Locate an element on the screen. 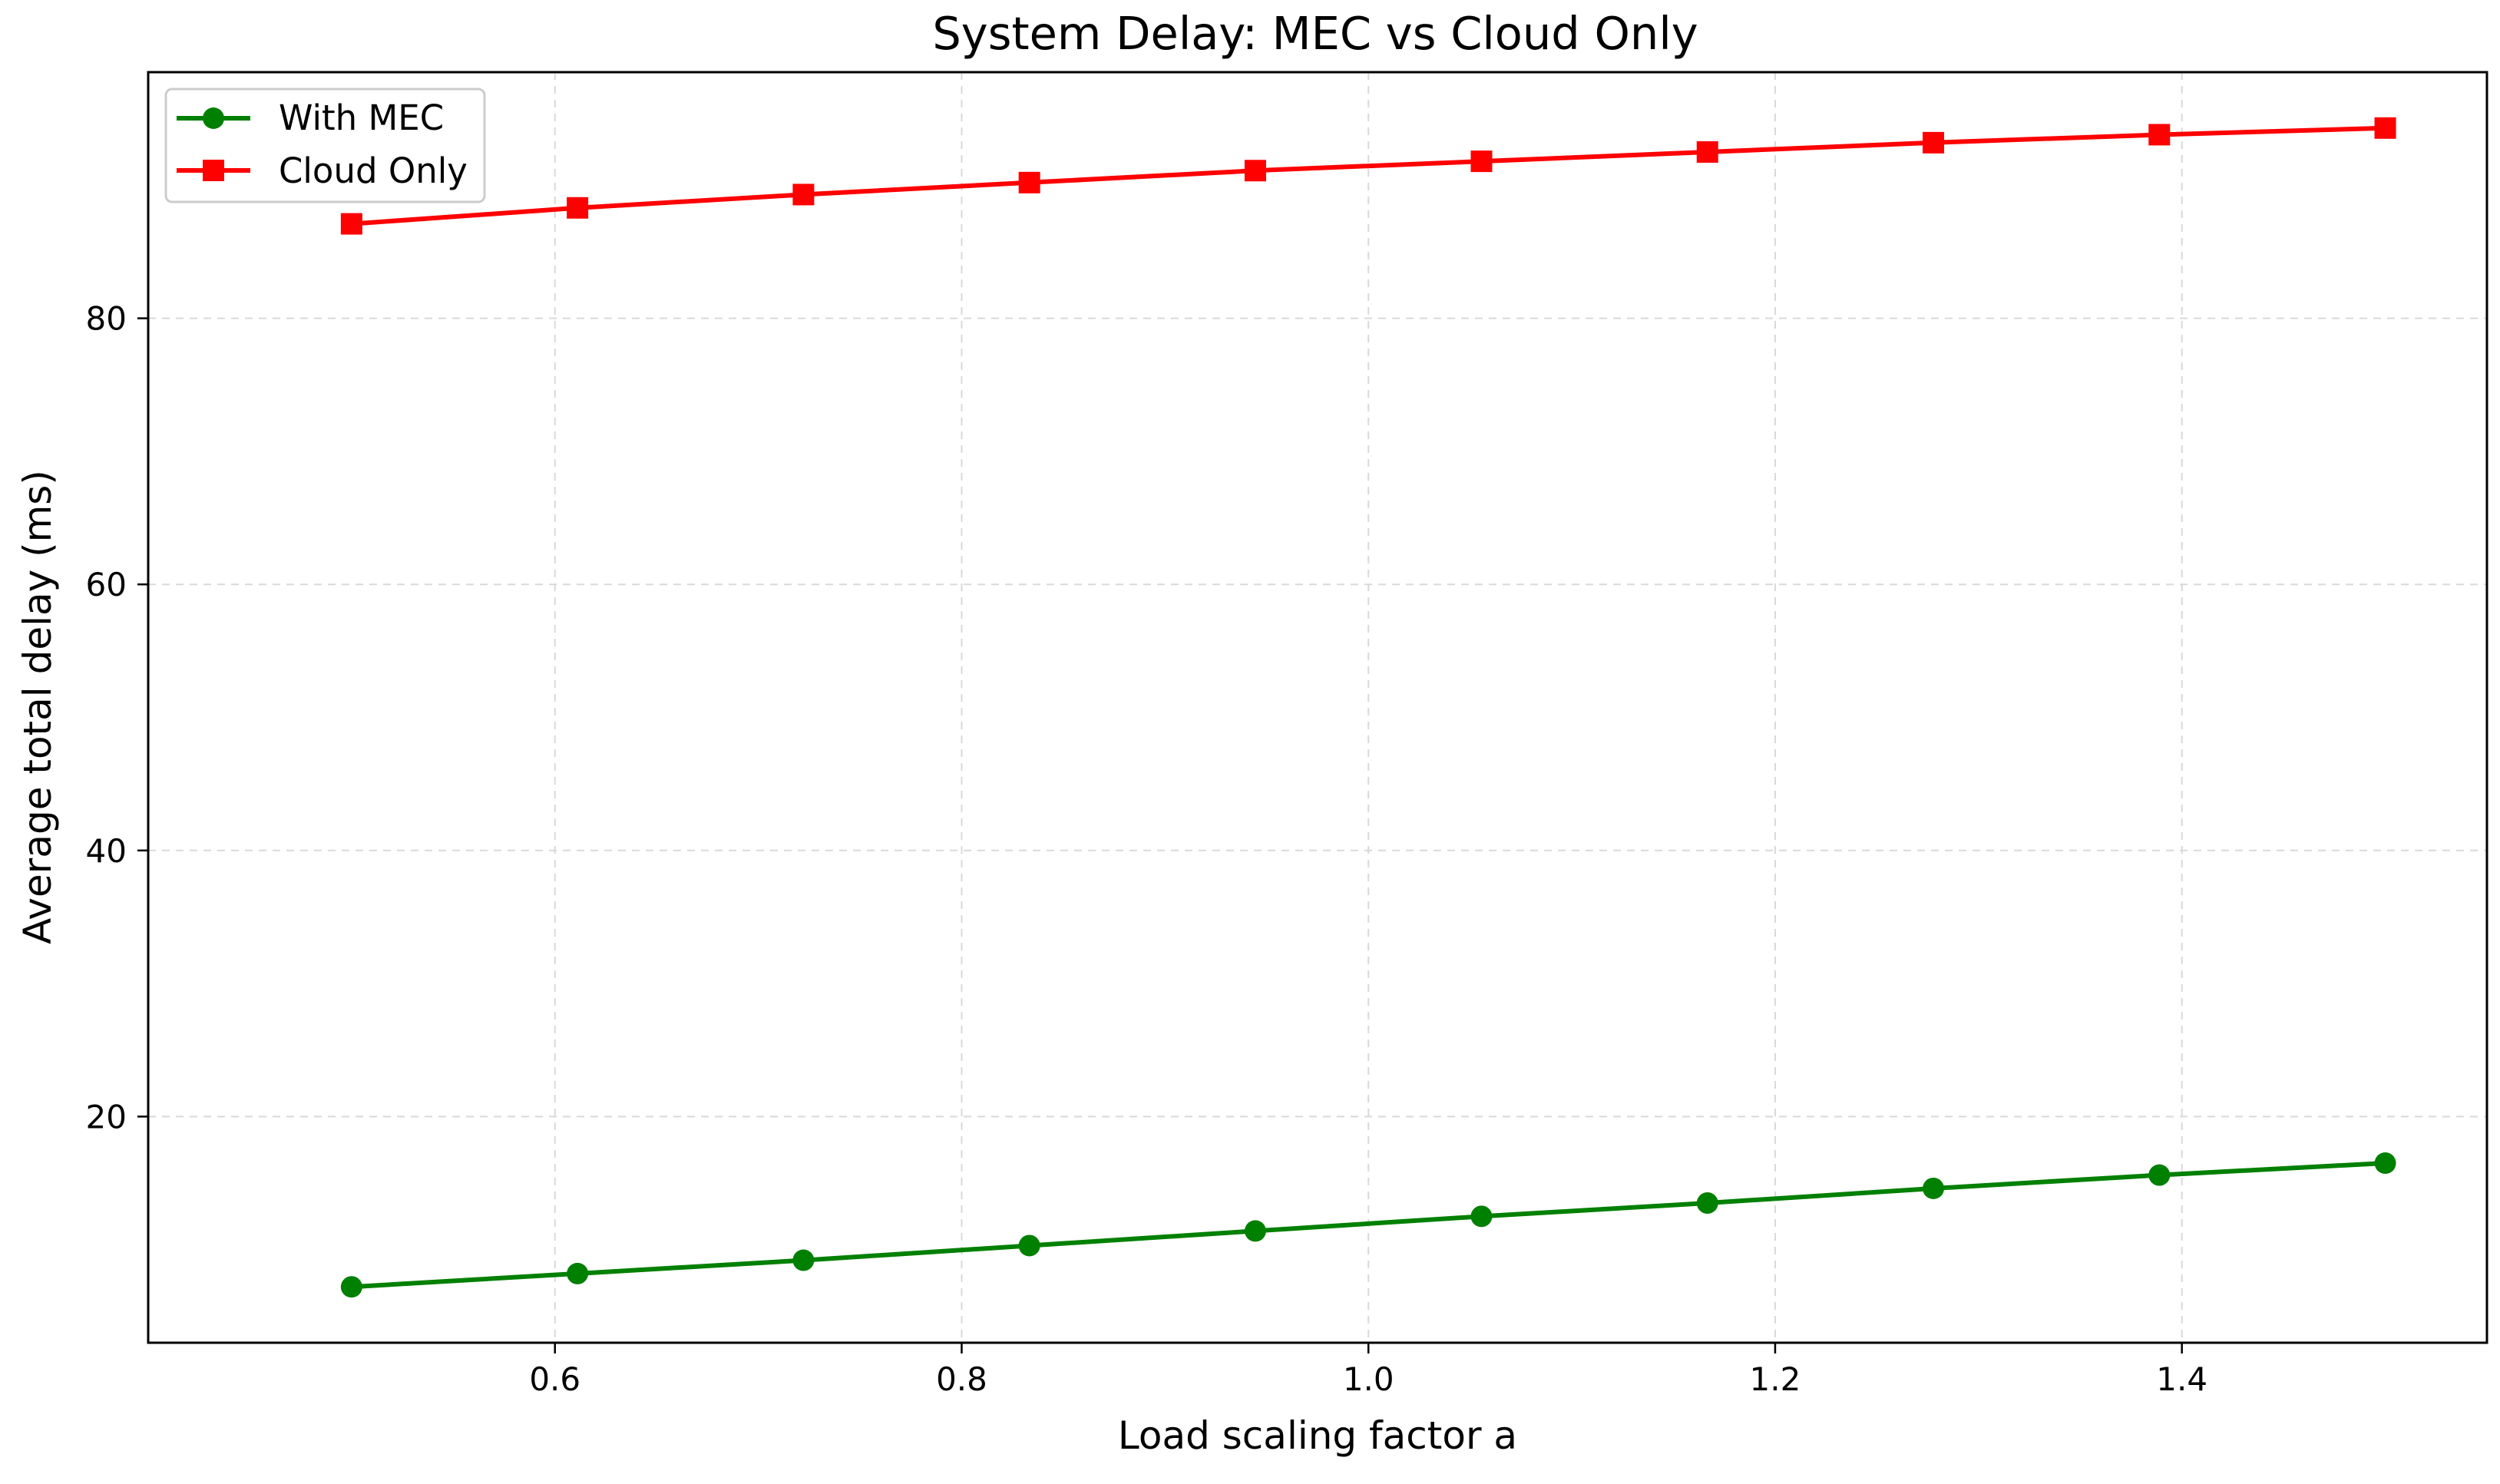 The width and height of the screenshot is (2500, 1484). series-cloud-only is located at coordinates (1368, 176).